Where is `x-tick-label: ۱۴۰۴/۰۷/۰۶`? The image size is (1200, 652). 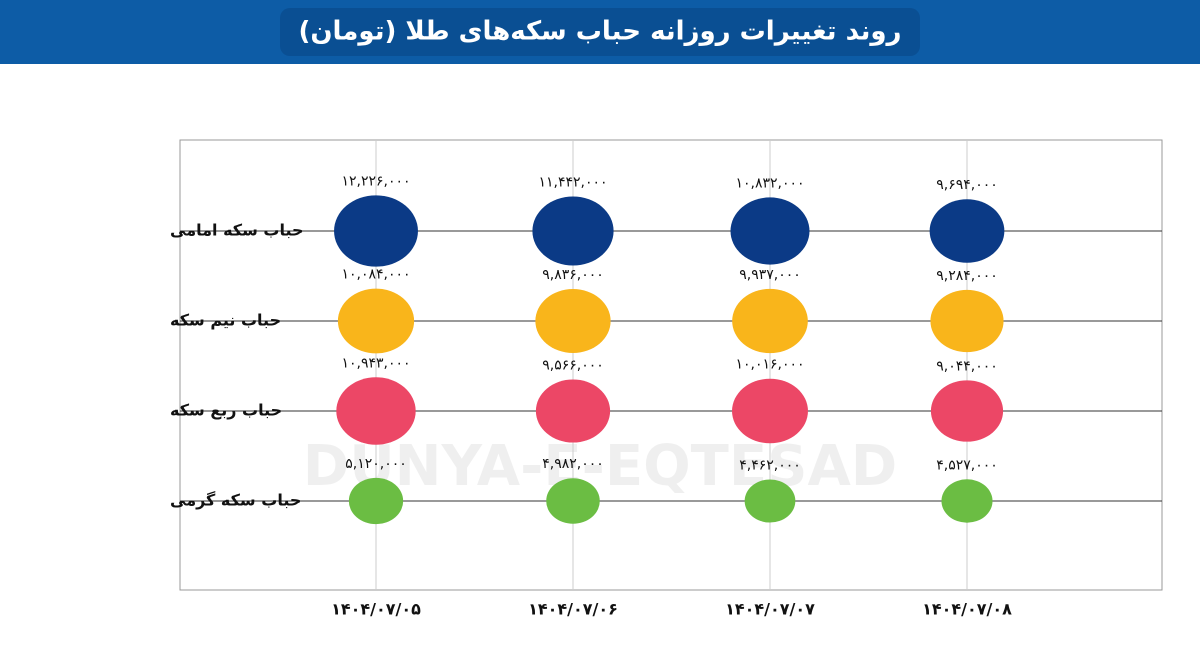 x-tick-label: ۱۴۰۴/۰۷/۰۶ is located at coordinates (573, 609).